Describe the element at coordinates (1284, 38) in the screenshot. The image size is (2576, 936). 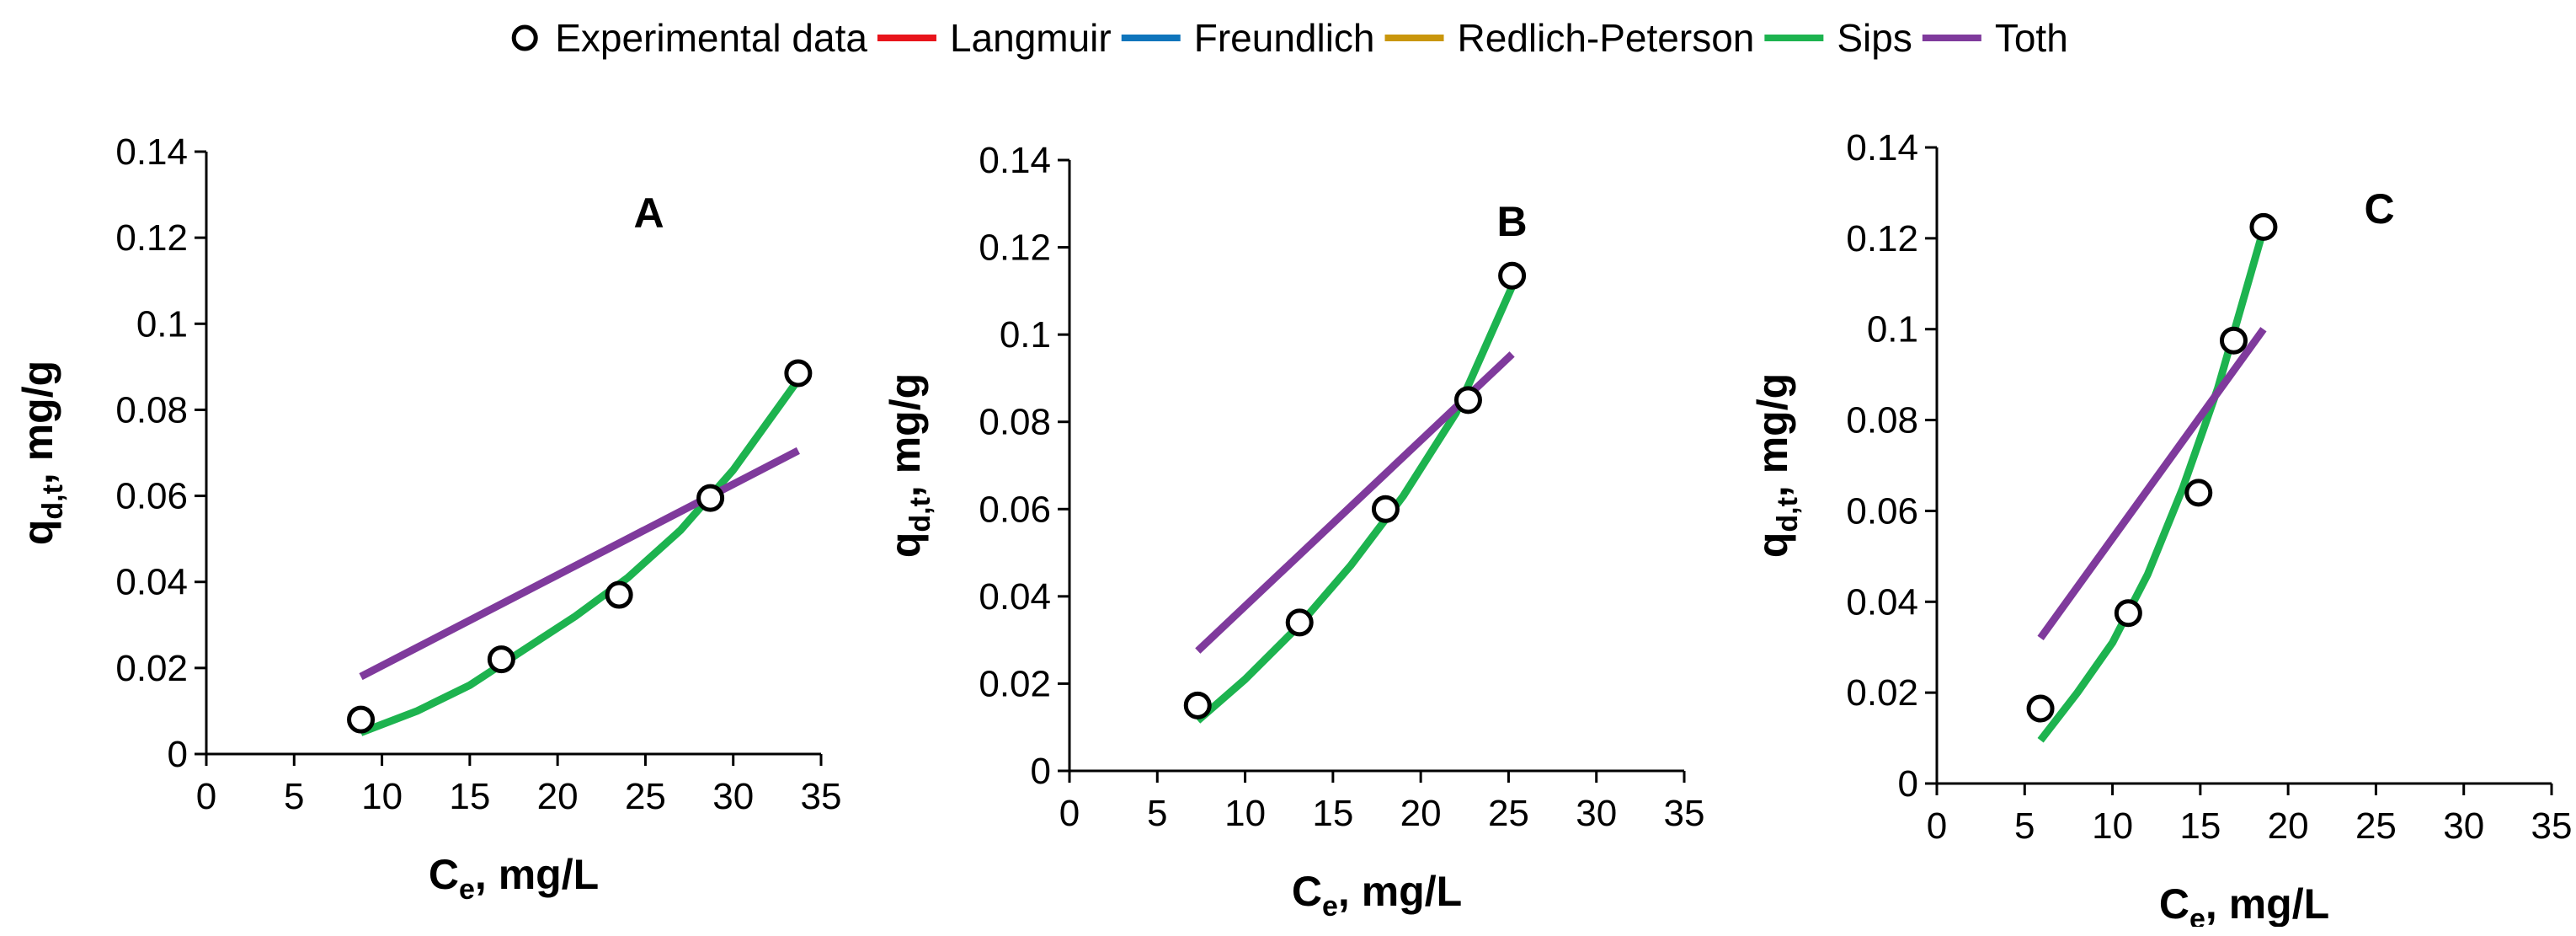
I see `legend-label-freundlich: Freundlich` at that location.